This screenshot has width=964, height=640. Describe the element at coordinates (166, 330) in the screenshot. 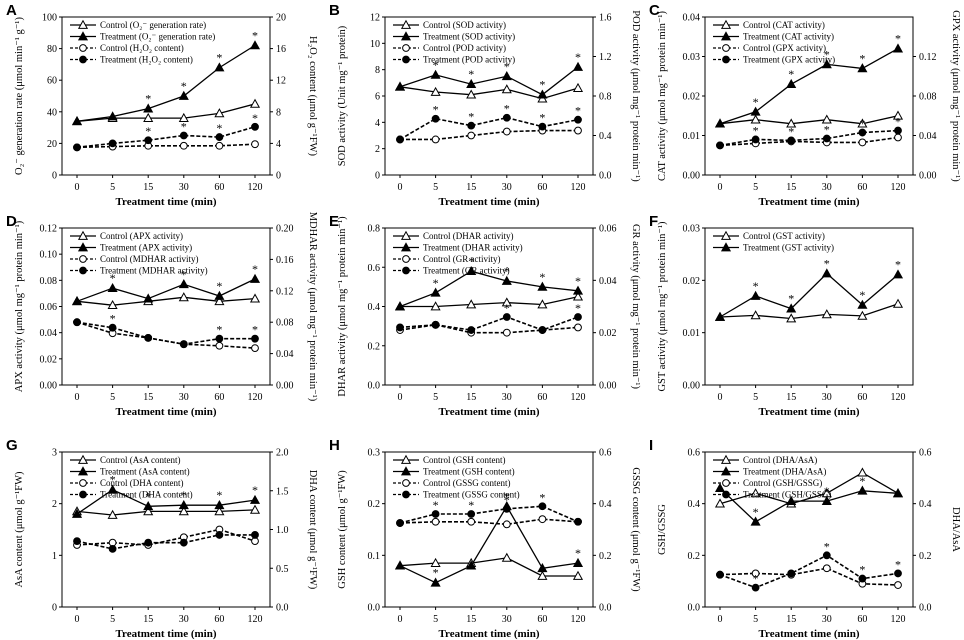

I see `series-4: * * *` at that location.